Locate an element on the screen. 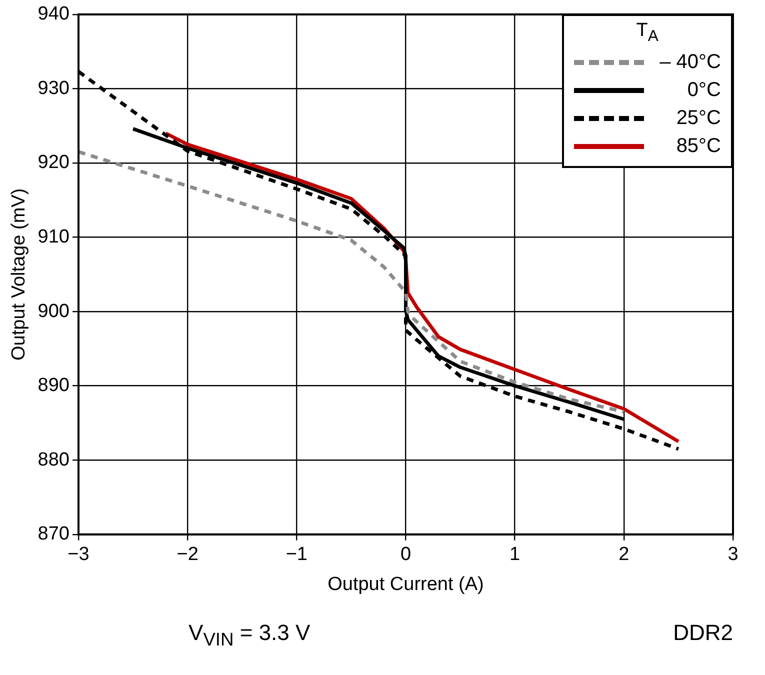 The width and height of the screenshot is (765, 675). legend-label: 25°C is located at coordinates (698, 118).